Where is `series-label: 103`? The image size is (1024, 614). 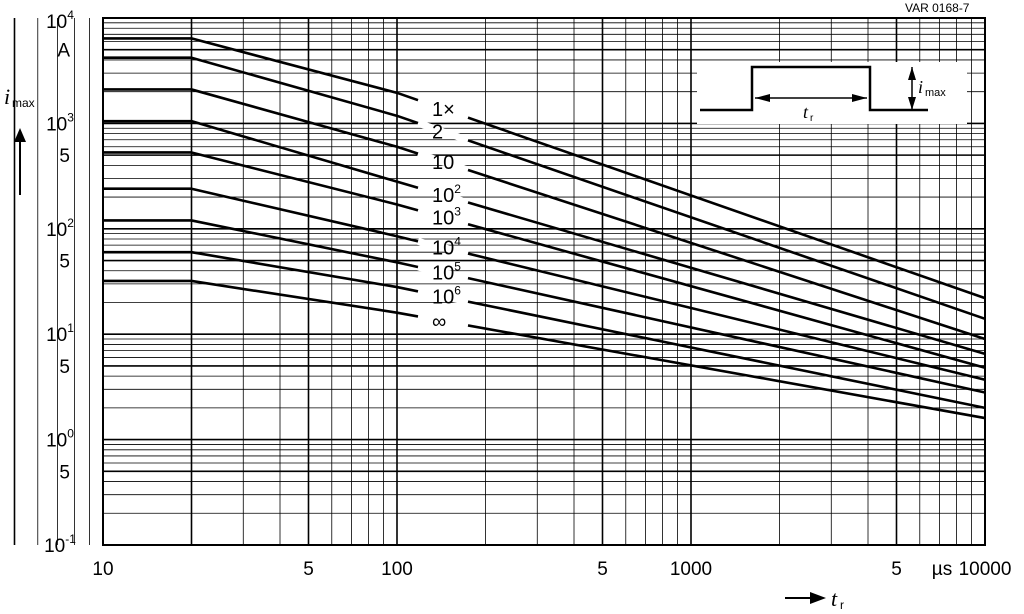
series-label: 103 is located at coordinates (446, 216).